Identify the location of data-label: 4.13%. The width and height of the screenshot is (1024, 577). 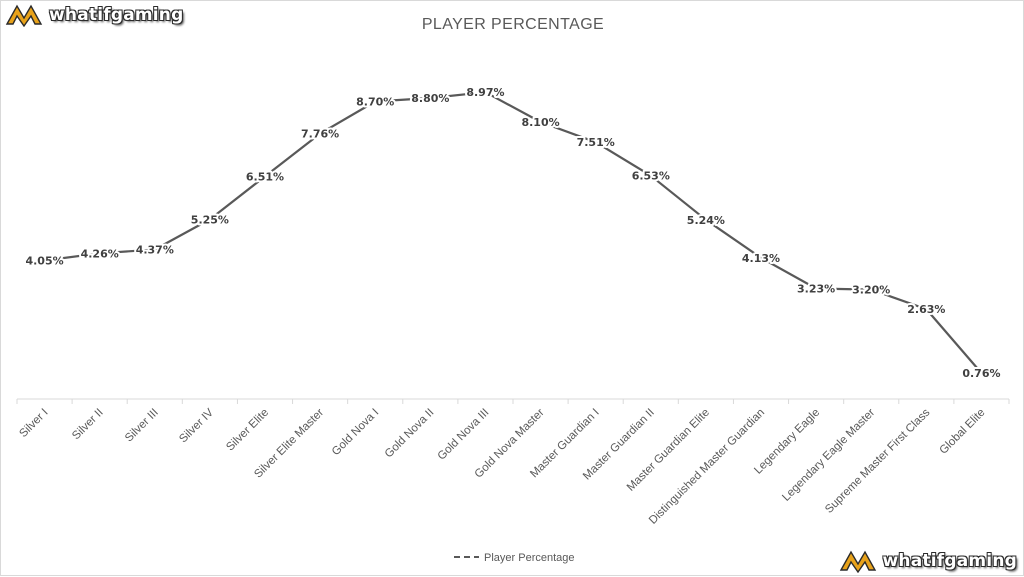
(761, 258).